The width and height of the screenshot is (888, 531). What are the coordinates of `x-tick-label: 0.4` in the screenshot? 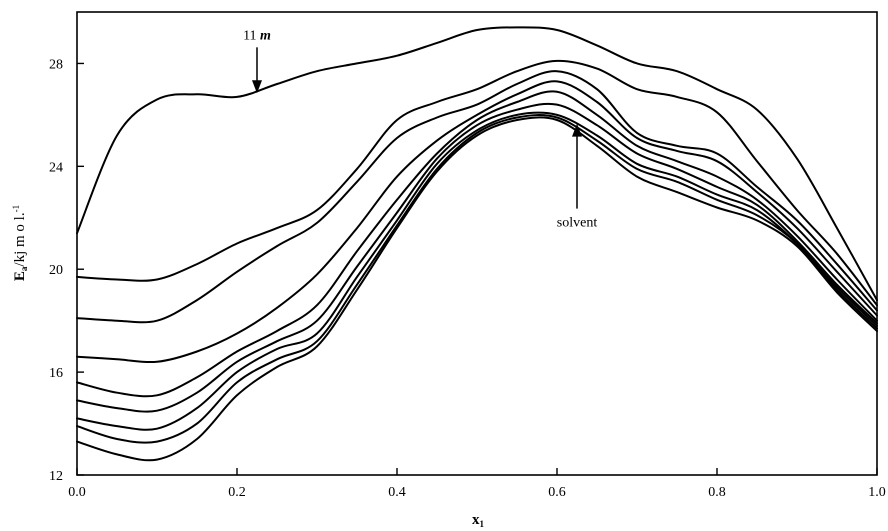 It's located at (397, 492).